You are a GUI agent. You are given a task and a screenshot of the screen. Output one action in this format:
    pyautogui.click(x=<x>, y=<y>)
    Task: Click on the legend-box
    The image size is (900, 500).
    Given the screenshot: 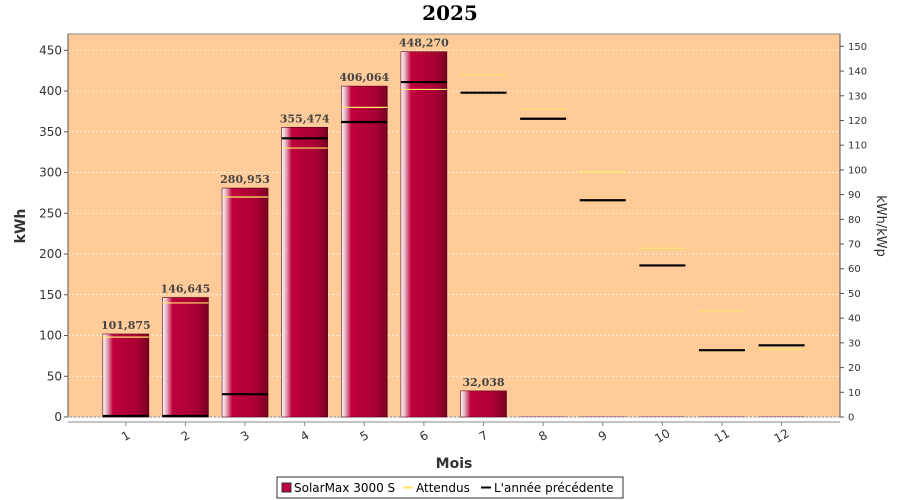 What is the action you would take?
    pyautogui.click(x=450, y=487)
    